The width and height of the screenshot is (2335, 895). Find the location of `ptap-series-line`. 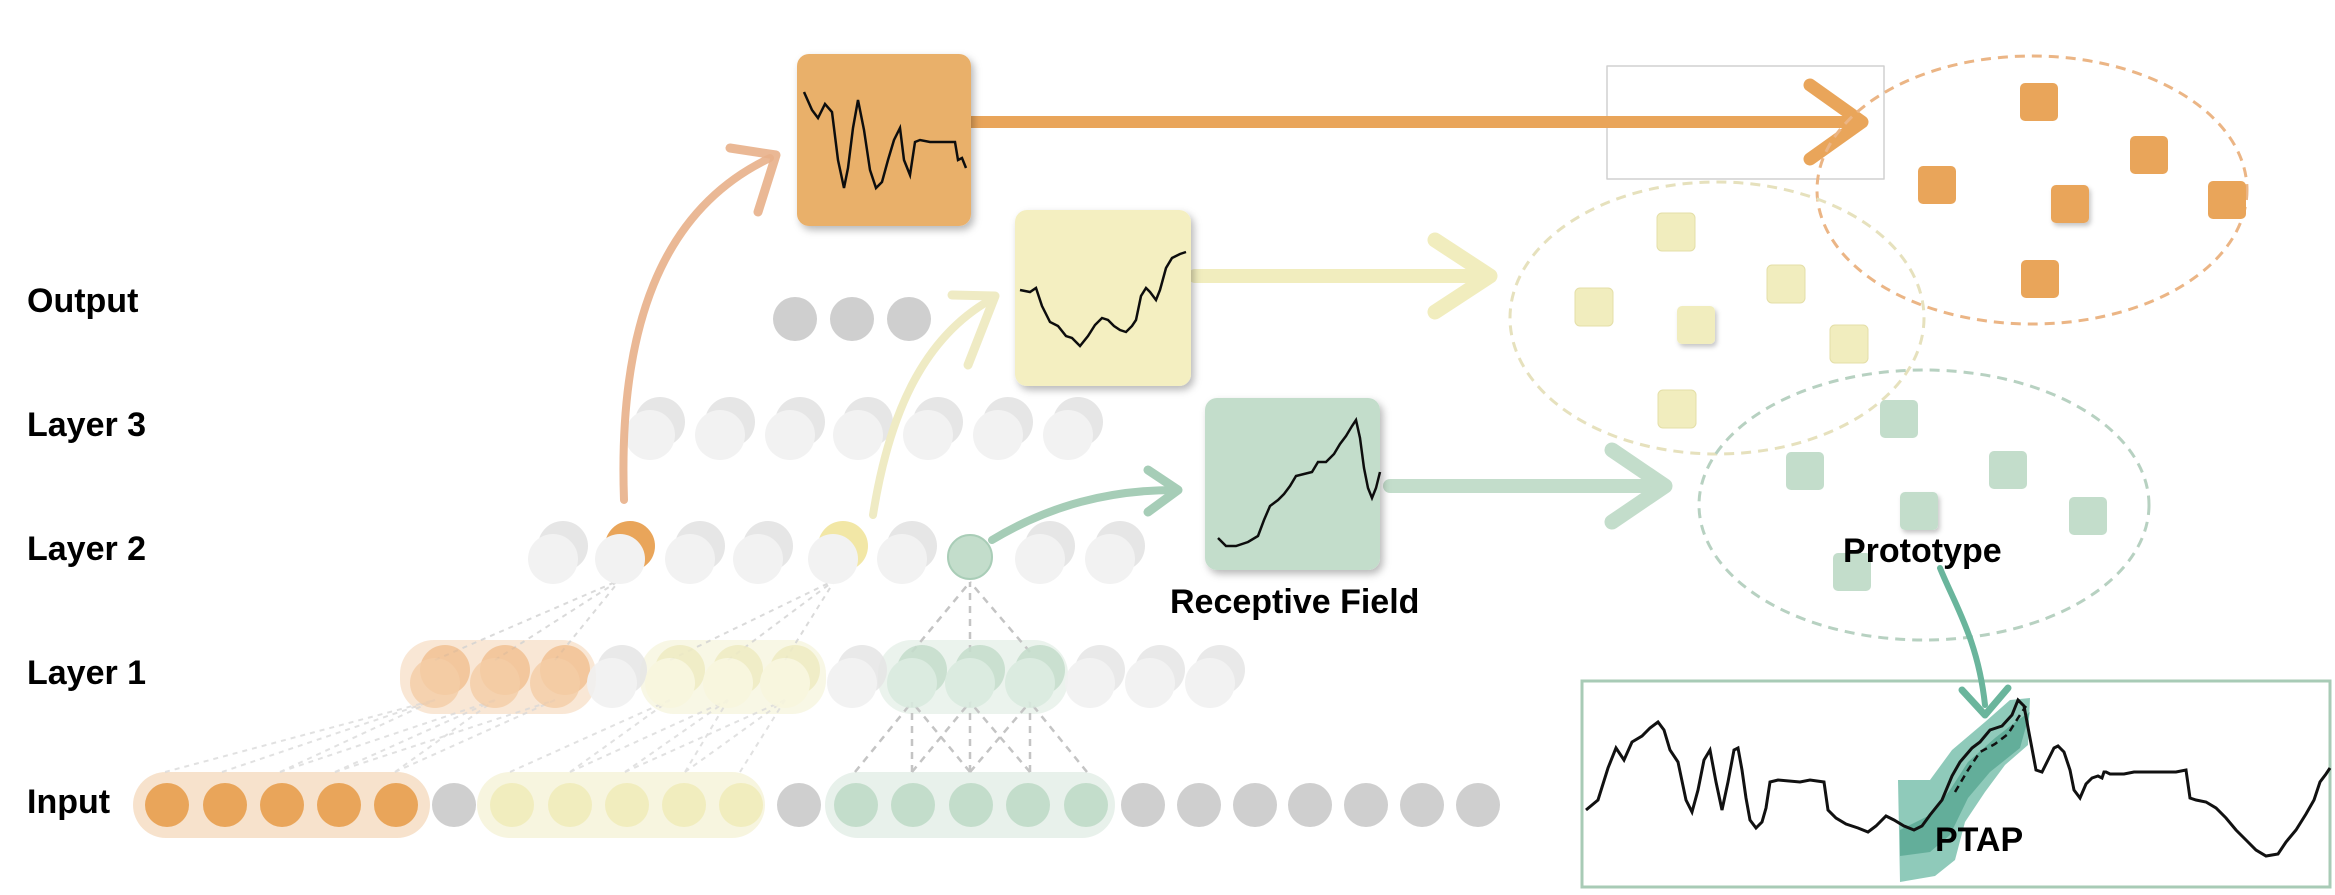

ptap-series-line is located at coordinates (1958, 777).